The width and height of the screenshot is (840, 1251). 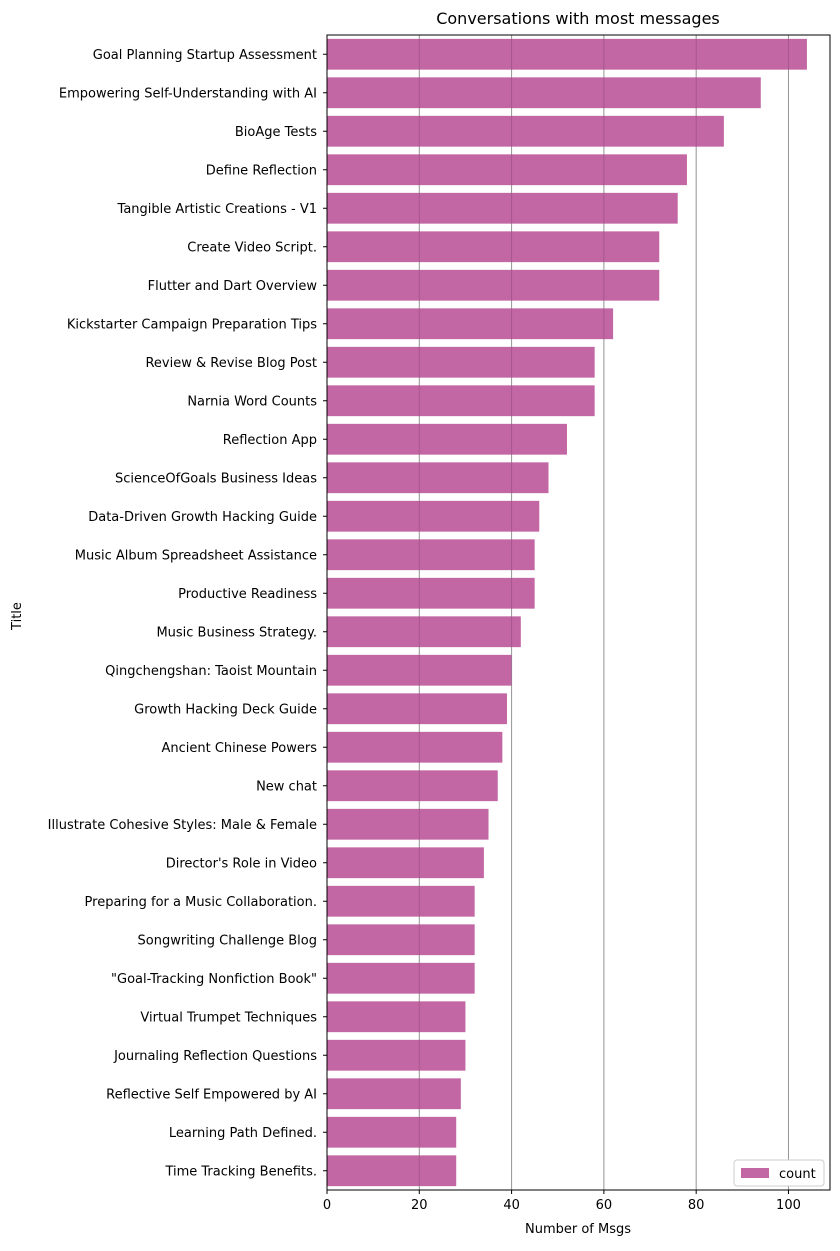 What do you see at coordinates (236, 632) in the screenshot?
I see `category-label: Music Business Strategy.` at bounding box center [236, 632].